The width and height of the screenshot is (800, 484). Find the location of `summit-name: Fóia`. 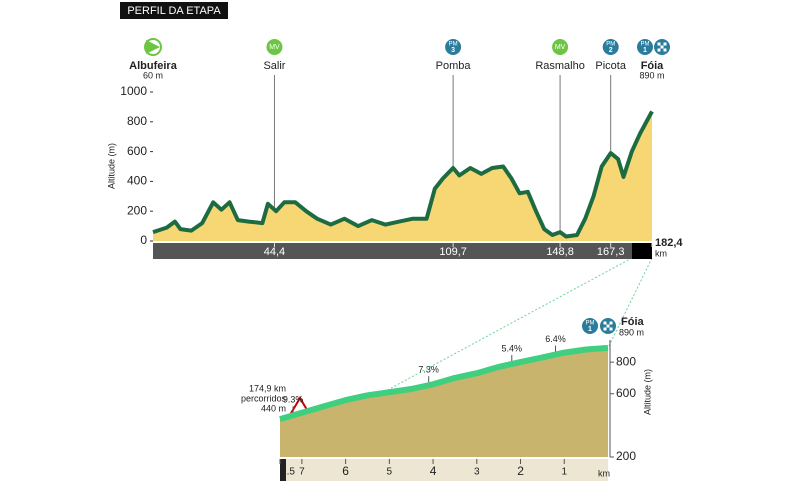

summit-name: Fóia is located at coordinates (632, 322).